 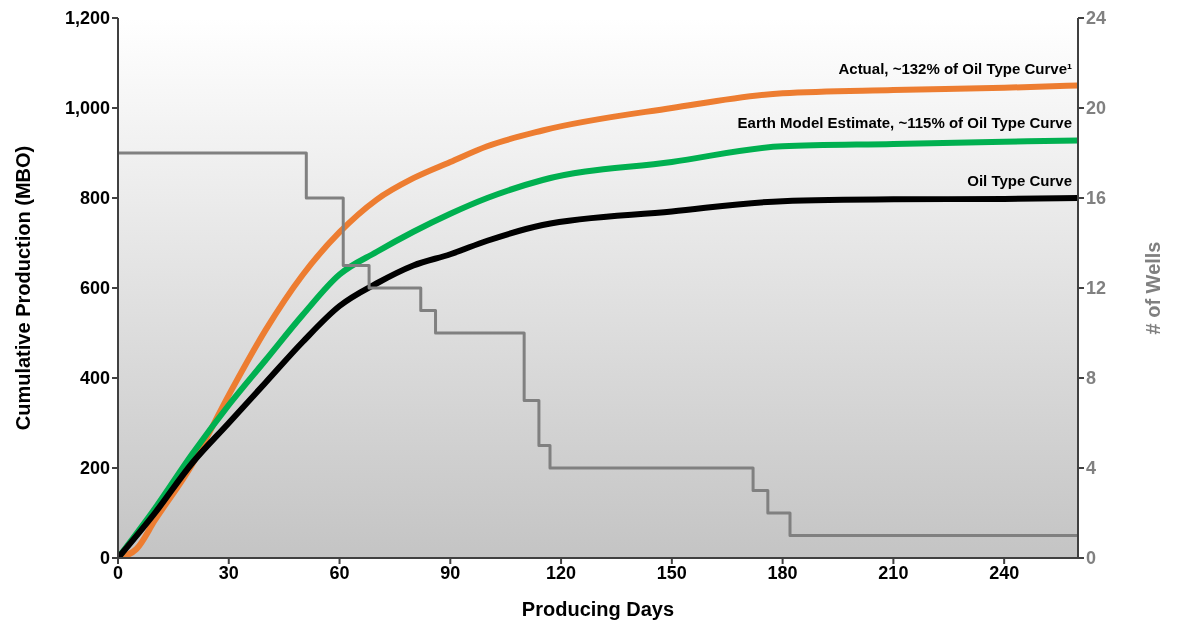 I want to click on series-label: Actual, ~132% of Oil Type Curve¹, so click(x=955, y=68).